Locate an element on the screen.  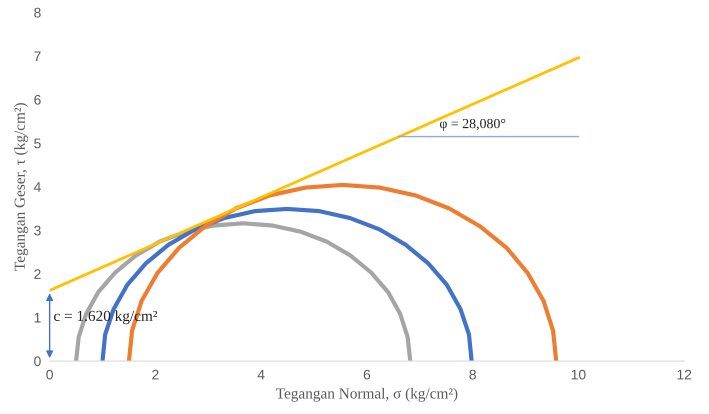
y-tick-label: 4 is located at coordinates (37, 187).